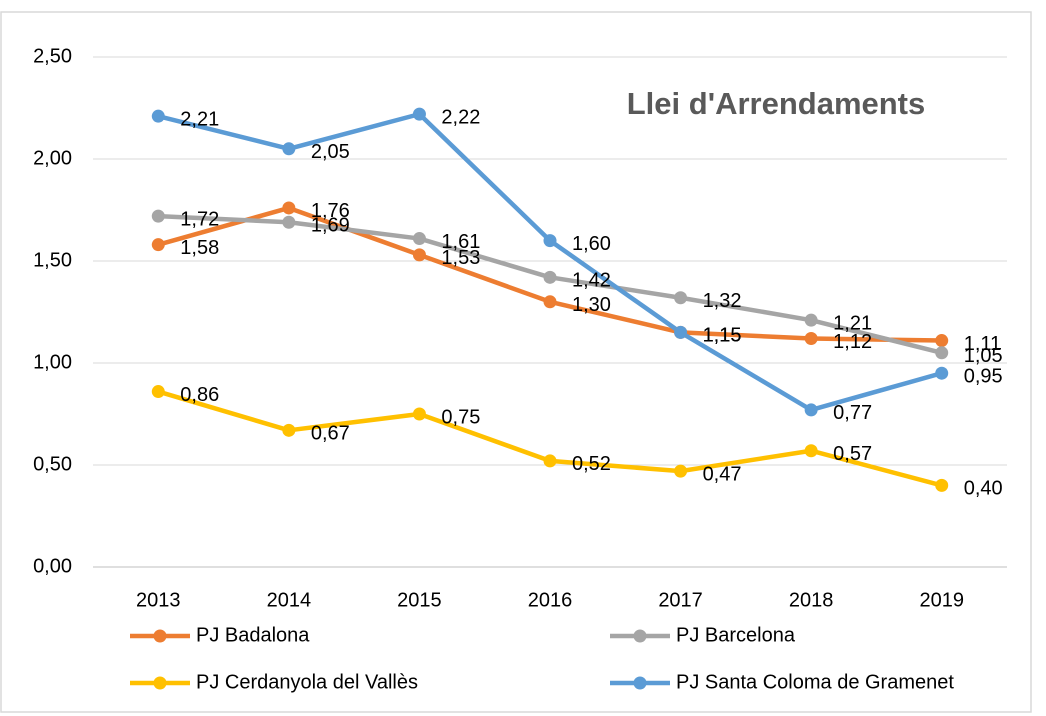 The image size is (1046, 716). Describe the element at coordinates (852, 454) in the screenshot. I see `data-label: 0,57` at that location.